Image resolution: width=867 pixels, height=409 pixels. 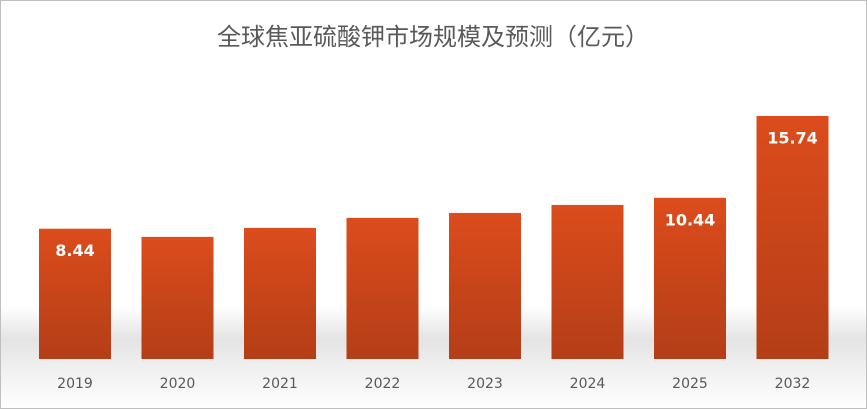 What do you see at coordinates (383, 384) in the screenshot?
I see `x-tick-label: 2022` at bounding box center [383, 384].